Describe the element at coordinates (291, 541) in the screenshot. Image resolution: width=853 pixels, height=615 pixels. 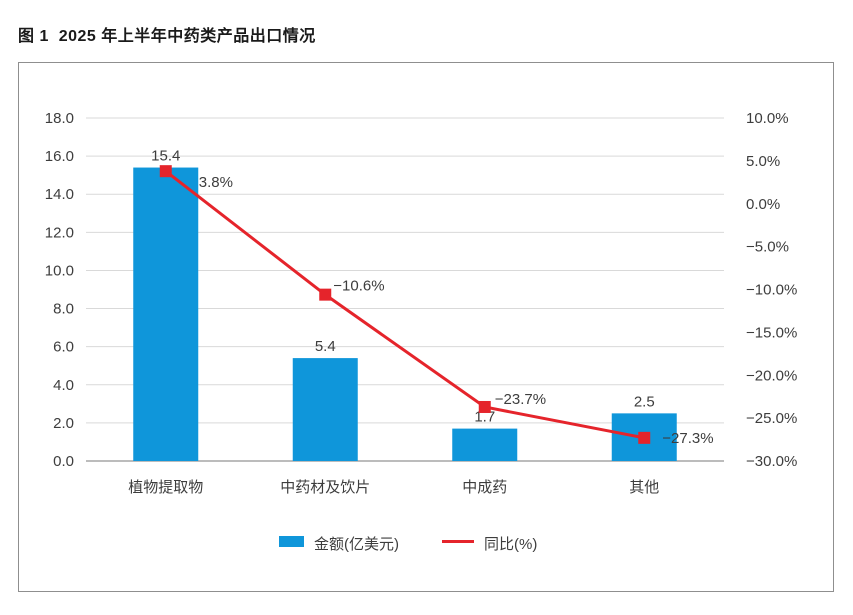
I see `legend-bar-swatch` at that location.